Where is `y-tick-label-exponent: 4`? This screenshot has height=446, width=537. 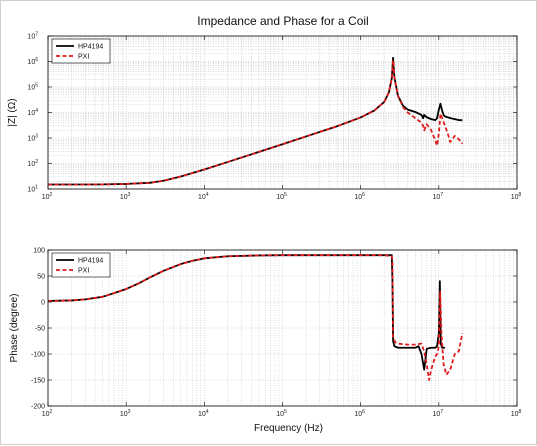 y-tick-label-exponent: 4 is located at coordinates (36, 111).